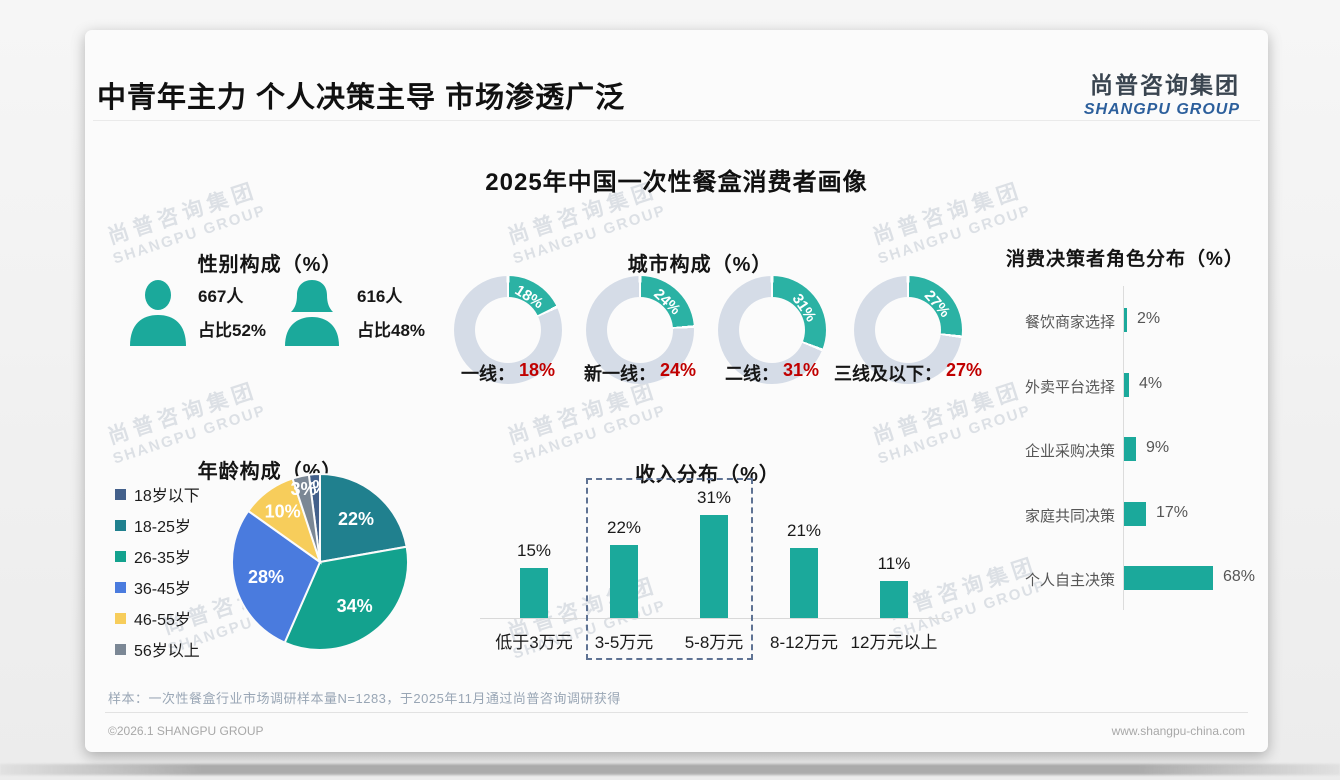 Image resolution: width=1340 pixels, height=780 pixels. I want to click on decision-value-label: 2%, so click(1149, 318).